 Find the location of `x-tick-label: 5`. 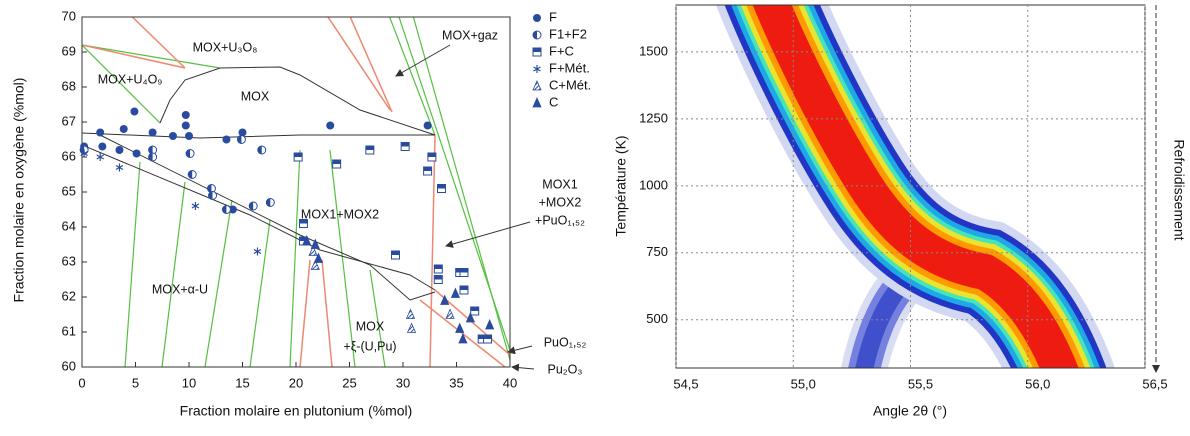

x-tick-label: 5 is located at coordinates (135, 382).